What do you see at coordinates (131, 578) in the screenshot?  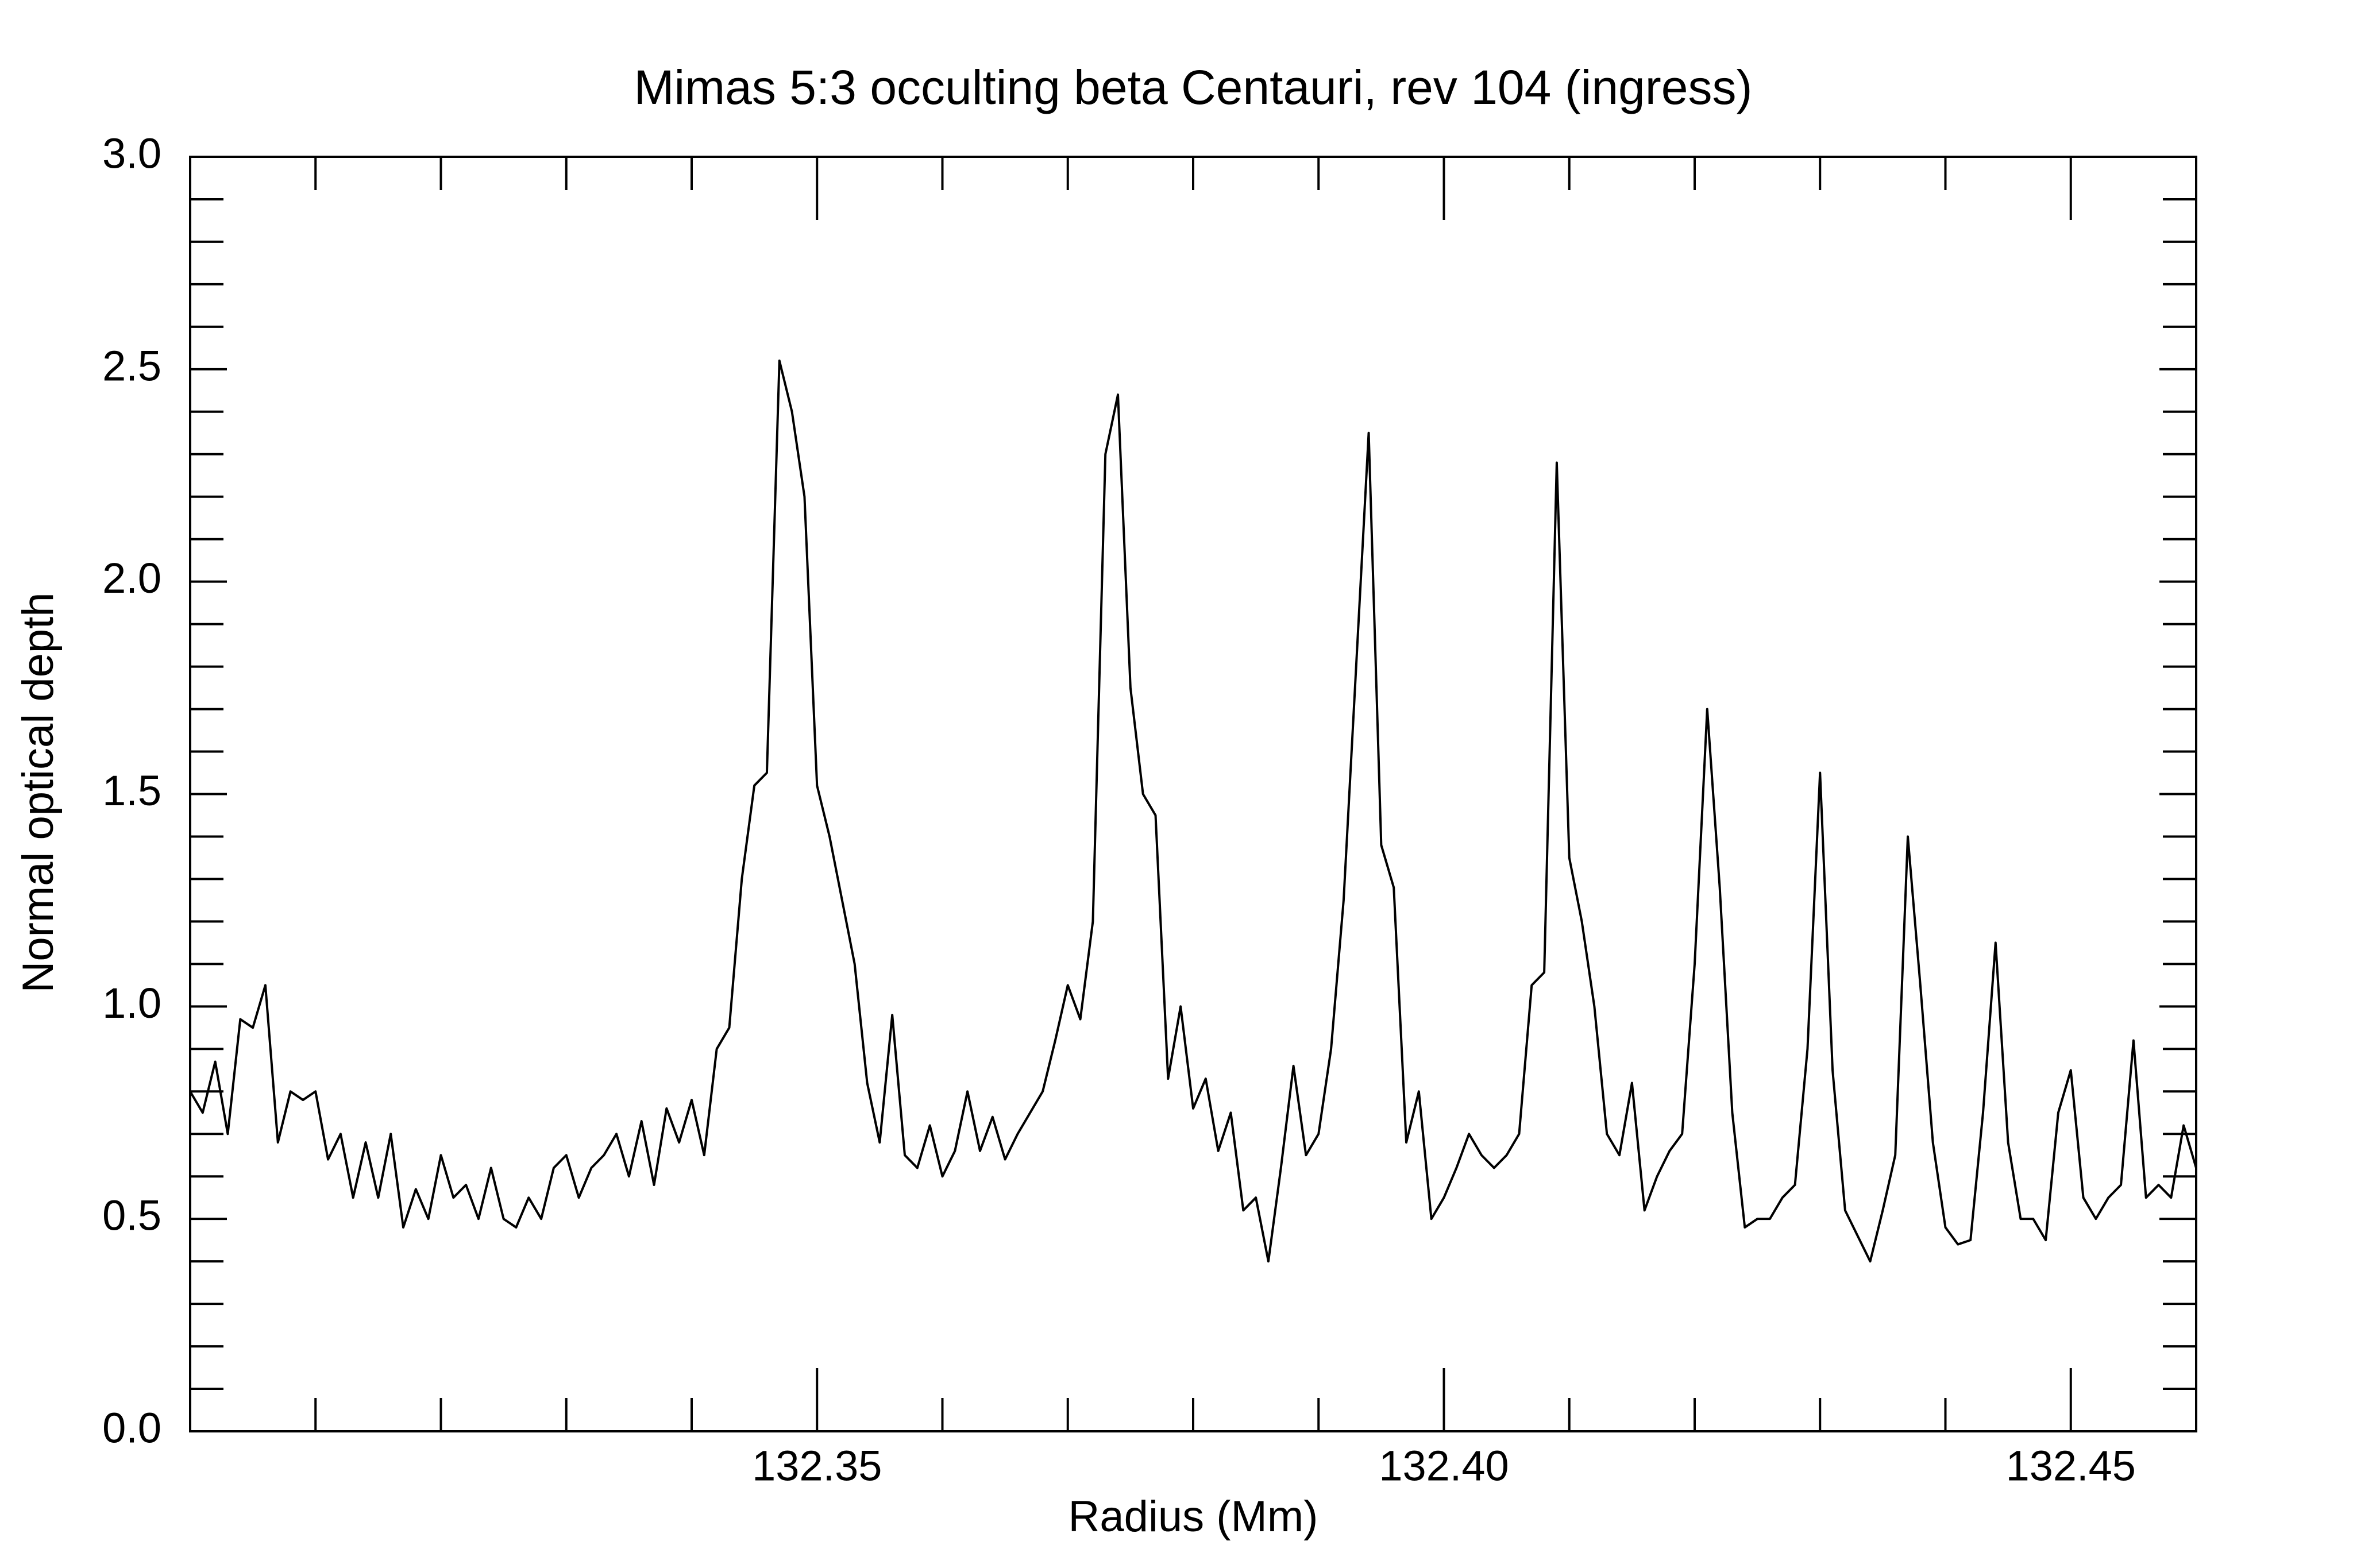 I see `y-tick-label: 2.0` at bounding box center [131, 578].